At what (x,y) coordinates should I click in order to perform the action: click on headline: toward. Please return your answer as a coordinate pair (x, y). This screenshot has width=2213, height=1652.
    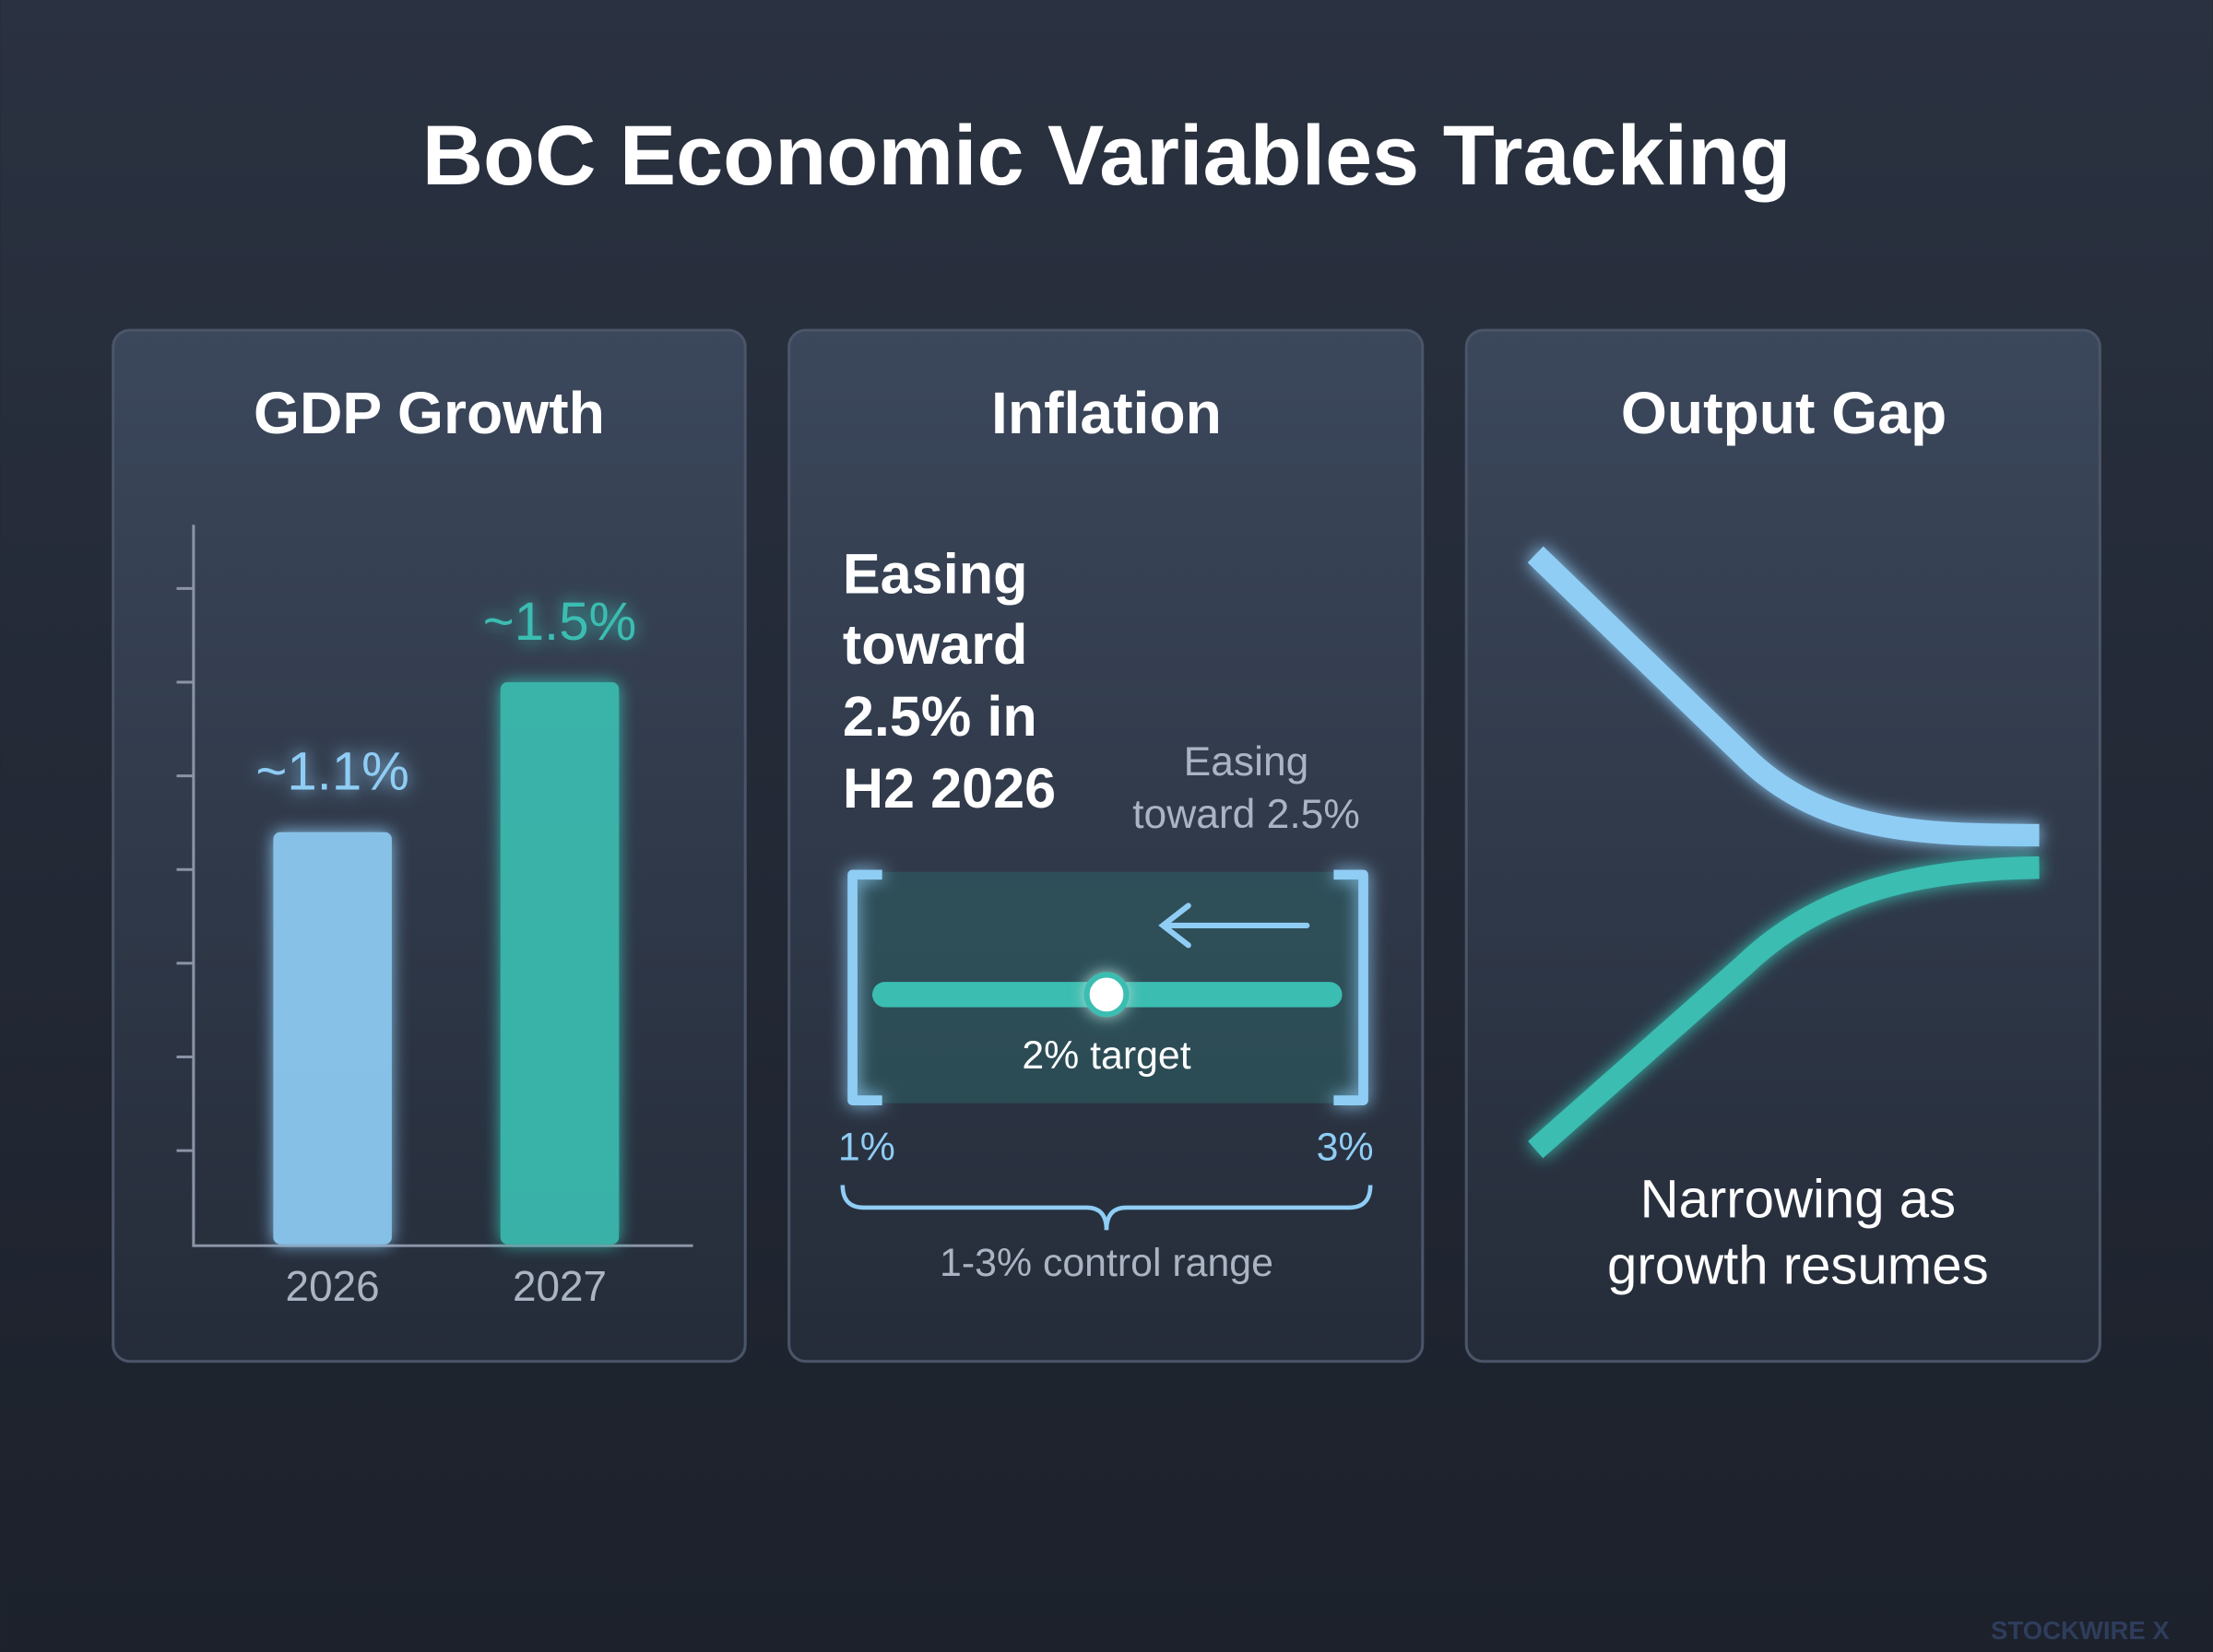
    Looking at the image, I should click on (935, 644).